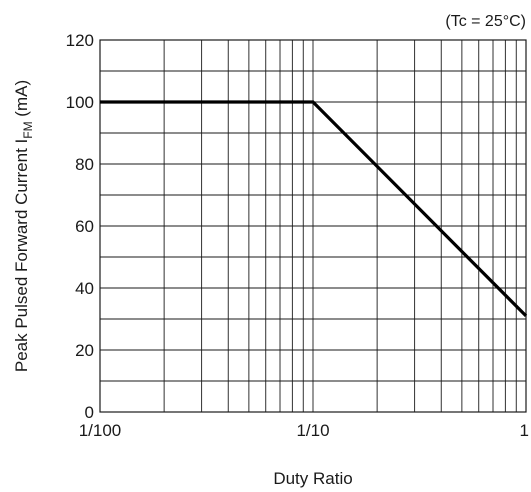  I want to click on y-tick-label: 0, so click(89, 412).